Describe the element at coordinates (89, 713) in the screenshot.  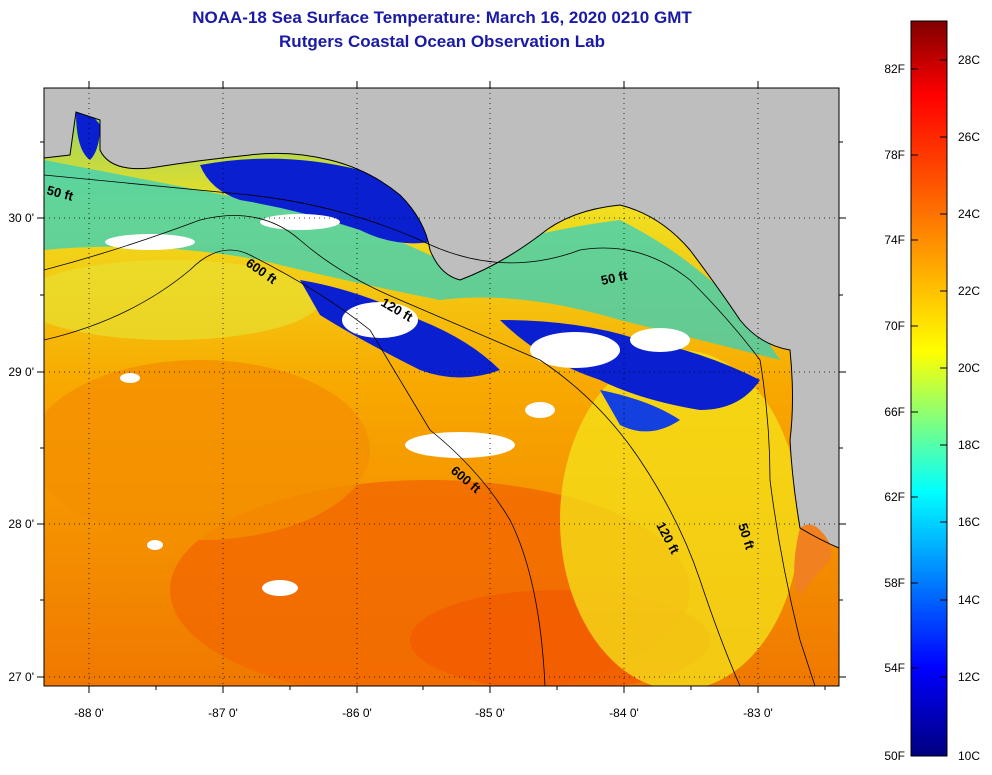
I see `lon-label: -88 0'` at that location.